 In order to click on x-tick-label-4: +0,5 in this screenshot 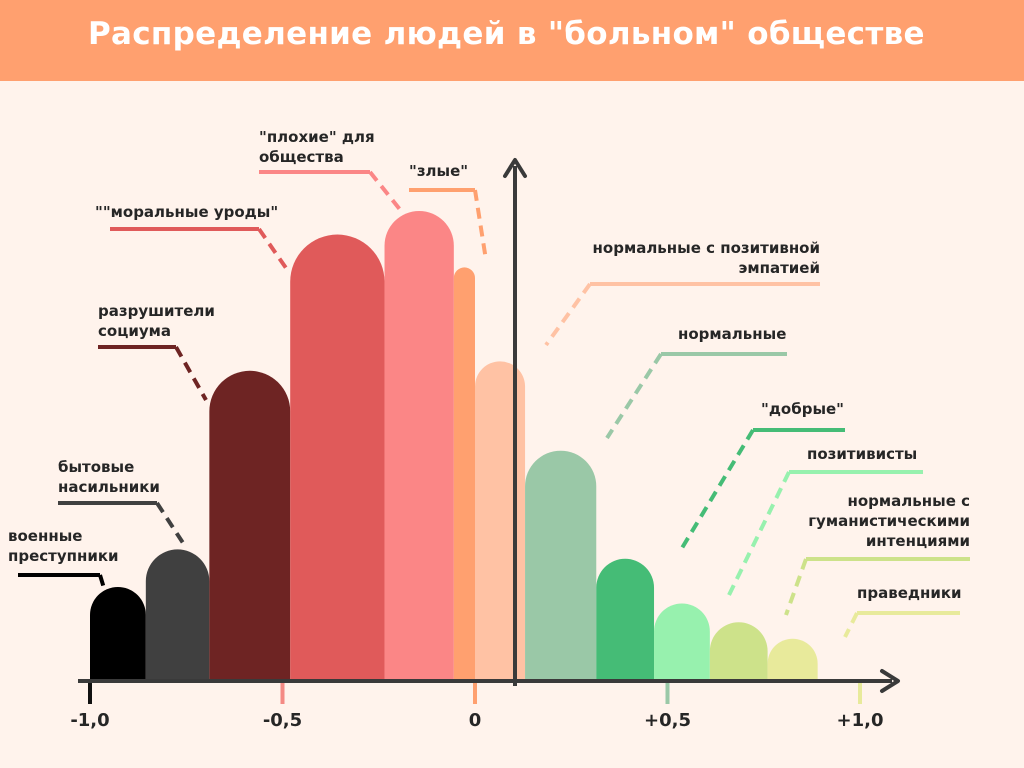, I will do `click(667, 720)`.